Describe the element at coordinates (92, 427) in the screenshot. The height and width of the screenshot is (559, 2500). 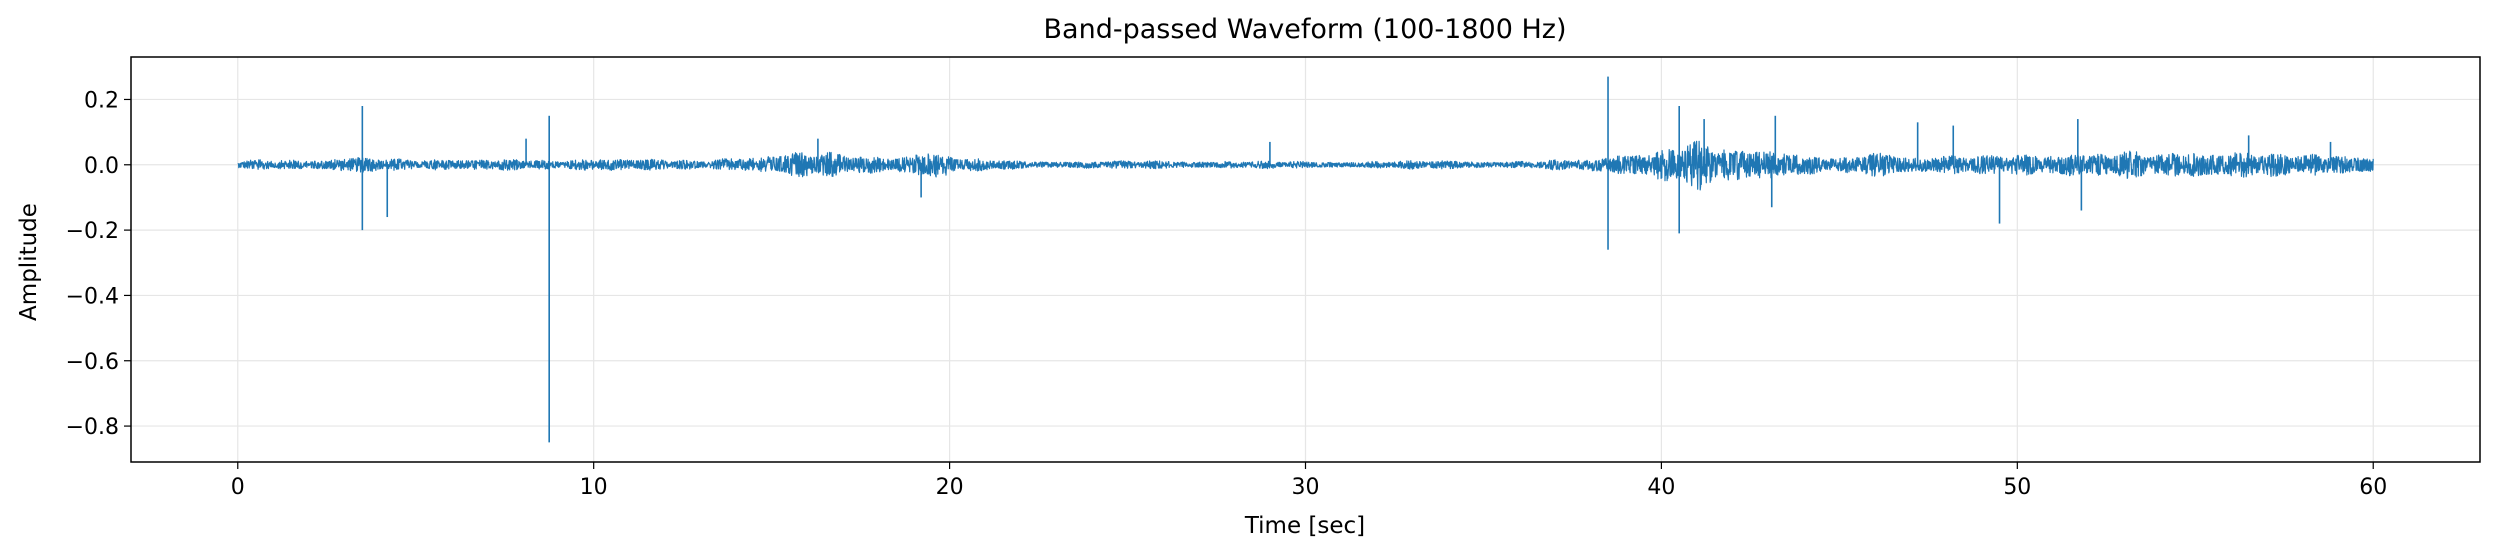
I see `y-tick-label: −0.8` at that location.